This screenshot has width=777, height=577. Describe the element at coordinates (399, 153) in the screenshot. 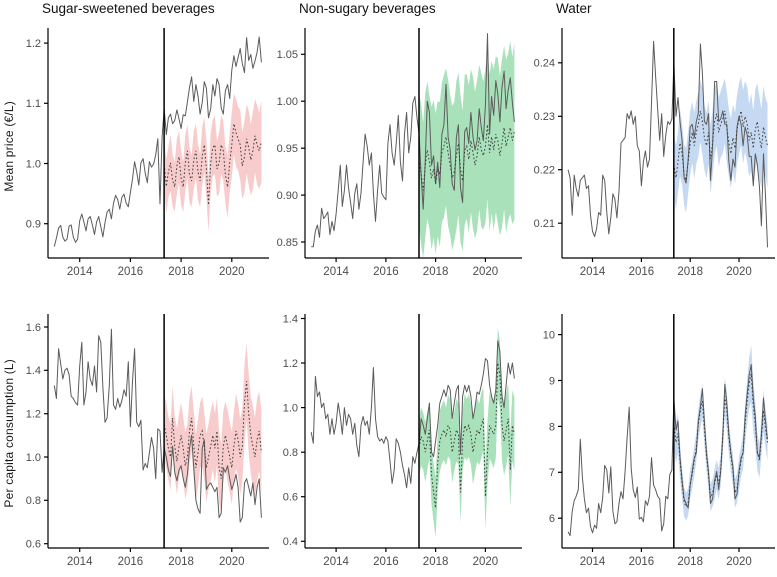

I see `nonsugary-price-chart: 0.85 0.90 0.95 1.00 1.05 2014 2016 2018 2020` at that location.